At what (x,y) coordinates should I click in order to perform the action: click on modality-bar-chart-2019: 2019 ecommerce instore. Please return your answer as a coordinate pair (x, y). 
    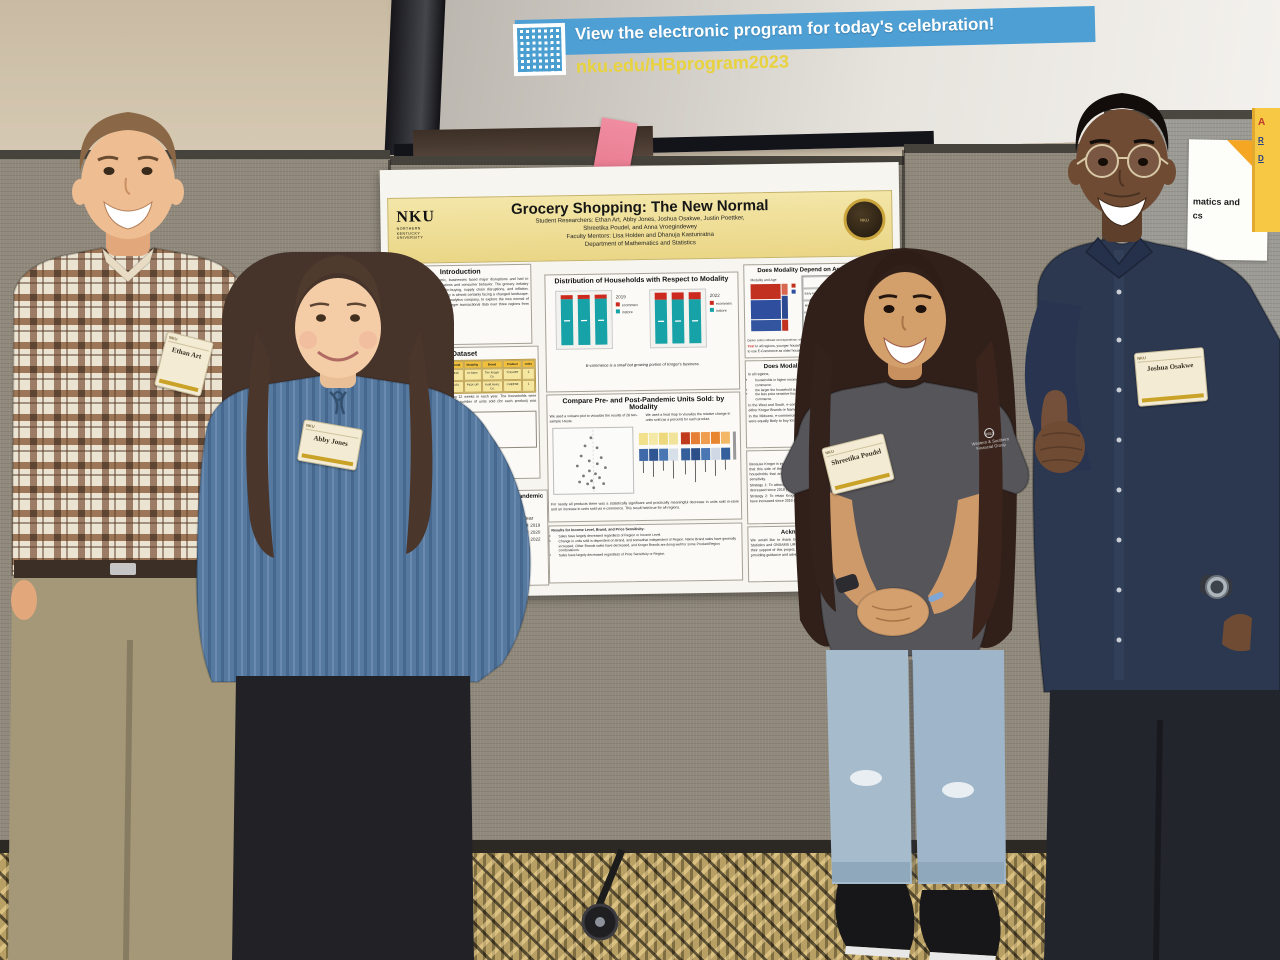
    Looking at the image, I should click on (597, 319).